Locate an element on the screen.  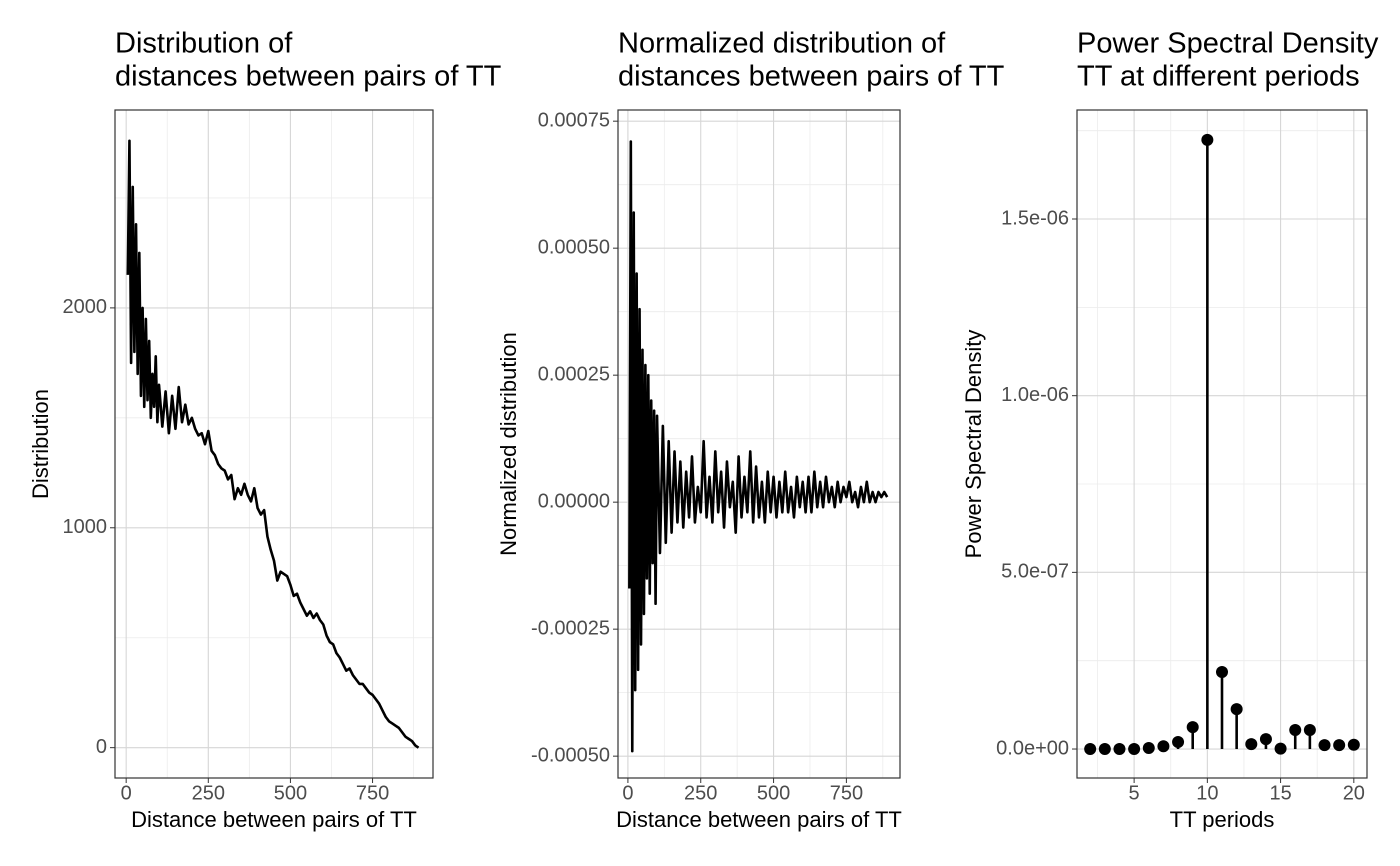
y-axis-title: Normalized distribution is located at coordinates (508, 444).